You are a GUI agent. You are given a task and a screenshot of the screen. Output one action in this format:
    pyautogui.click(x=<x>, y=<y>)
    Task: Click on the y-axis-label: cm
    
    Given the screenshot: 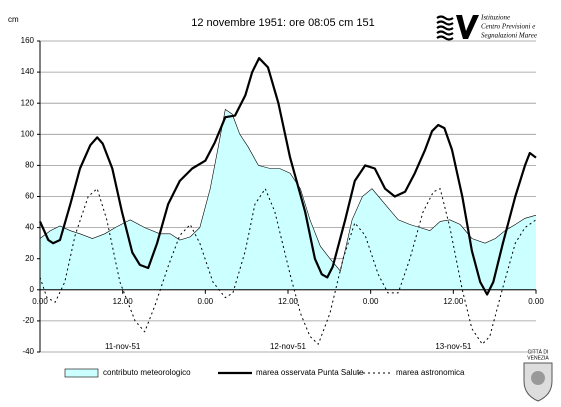 What is the action you would take?
    pyautogui.click(x=13, y=19)
    